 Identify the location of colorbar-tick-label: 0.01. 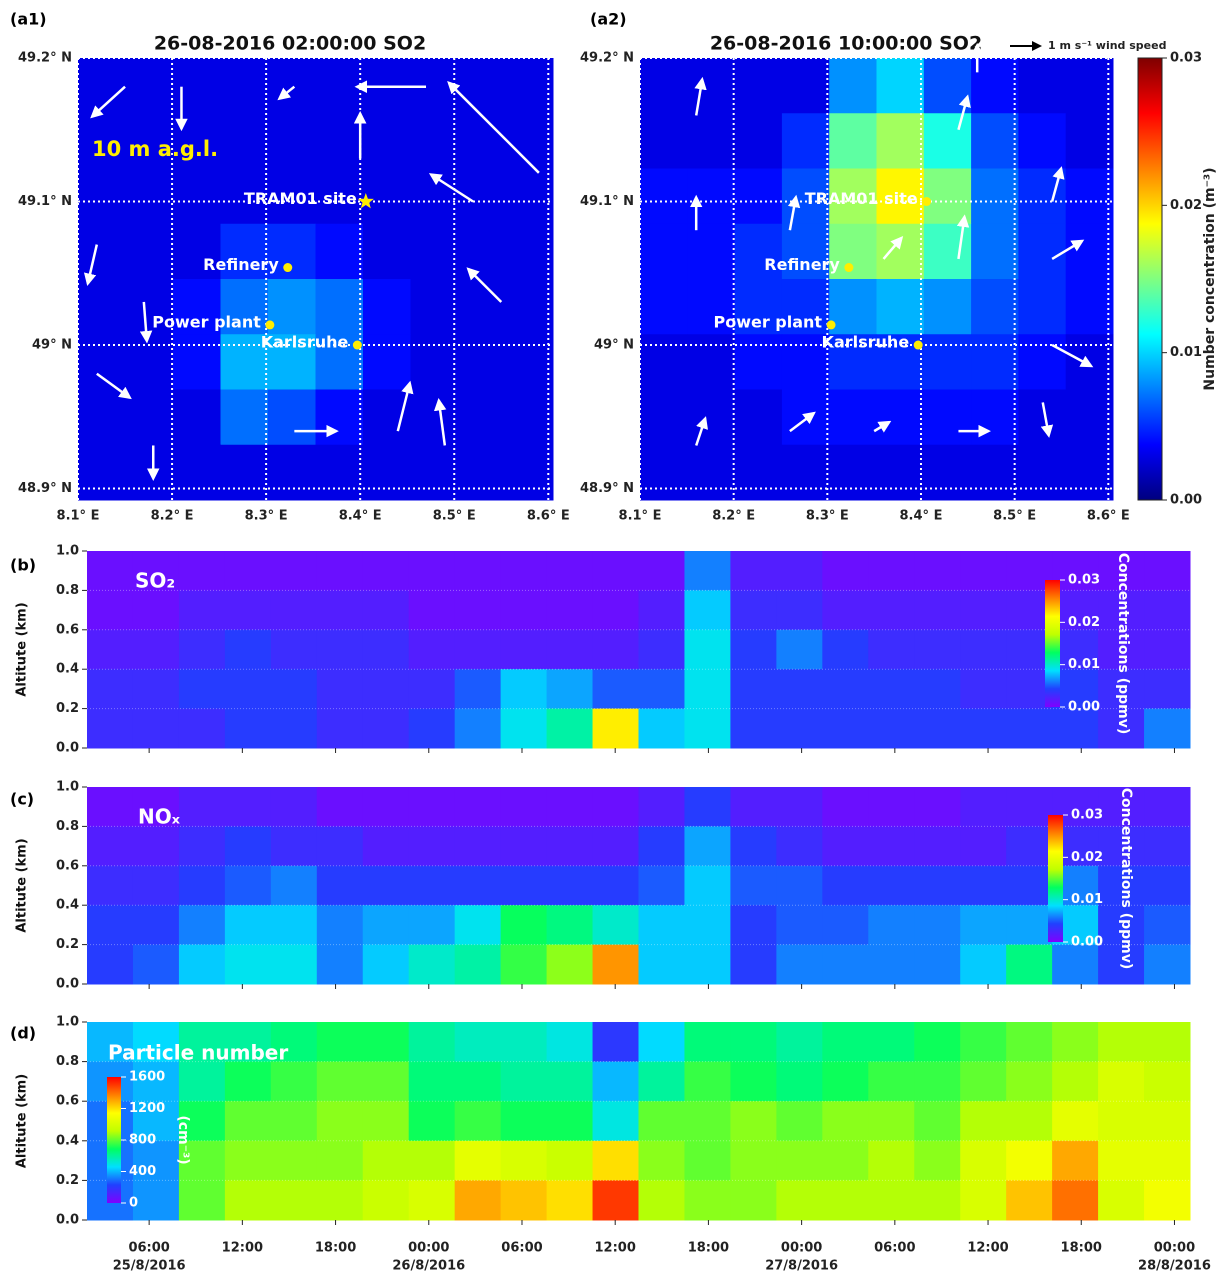
(1186, 352).